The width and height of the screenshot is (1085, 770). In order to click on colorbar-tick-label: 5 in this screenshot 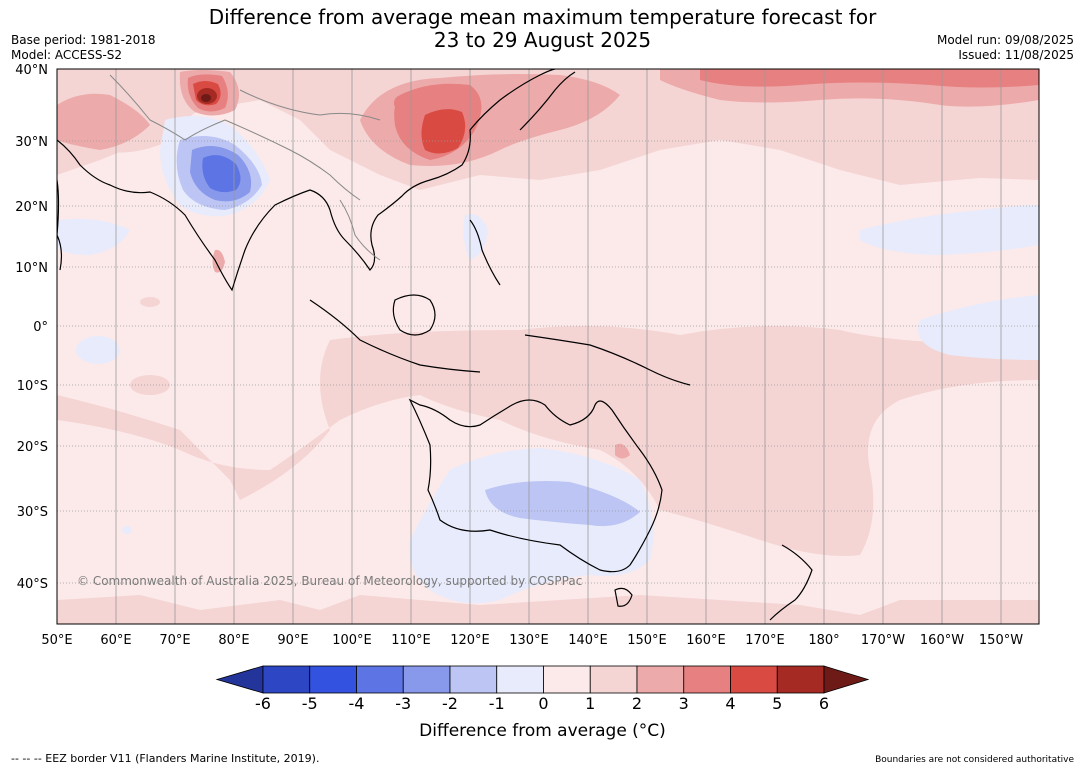, I will do `click(777, 703)`.